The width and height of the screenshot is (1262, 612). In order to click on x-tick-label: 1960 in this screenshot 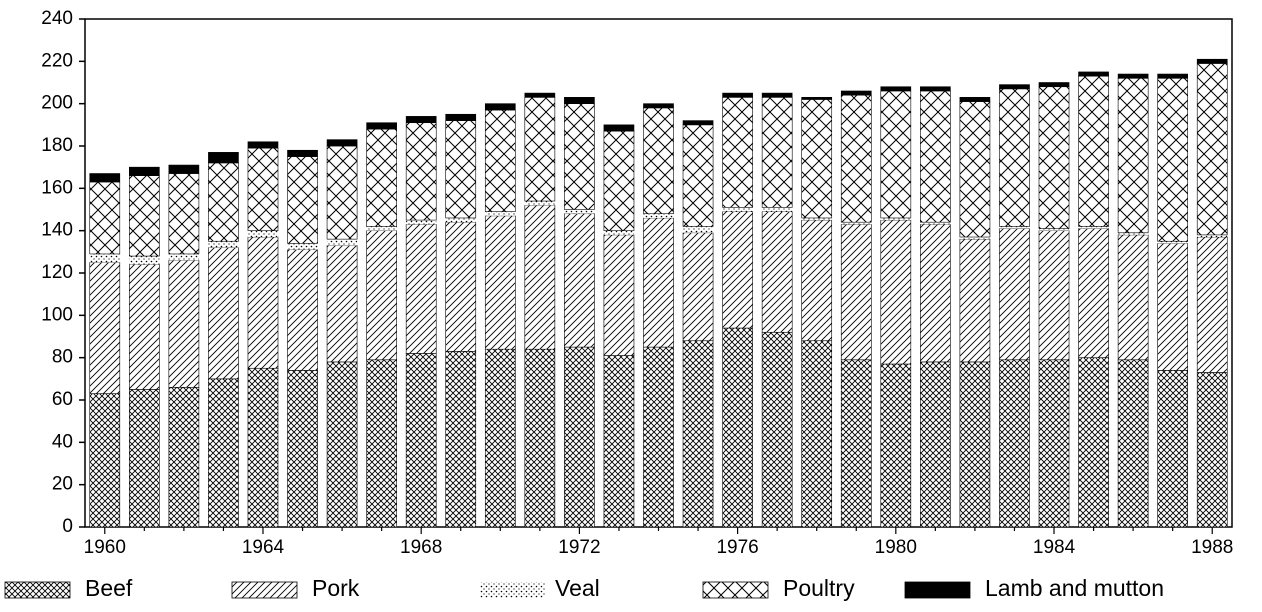, I will do `click(105, 547)`.